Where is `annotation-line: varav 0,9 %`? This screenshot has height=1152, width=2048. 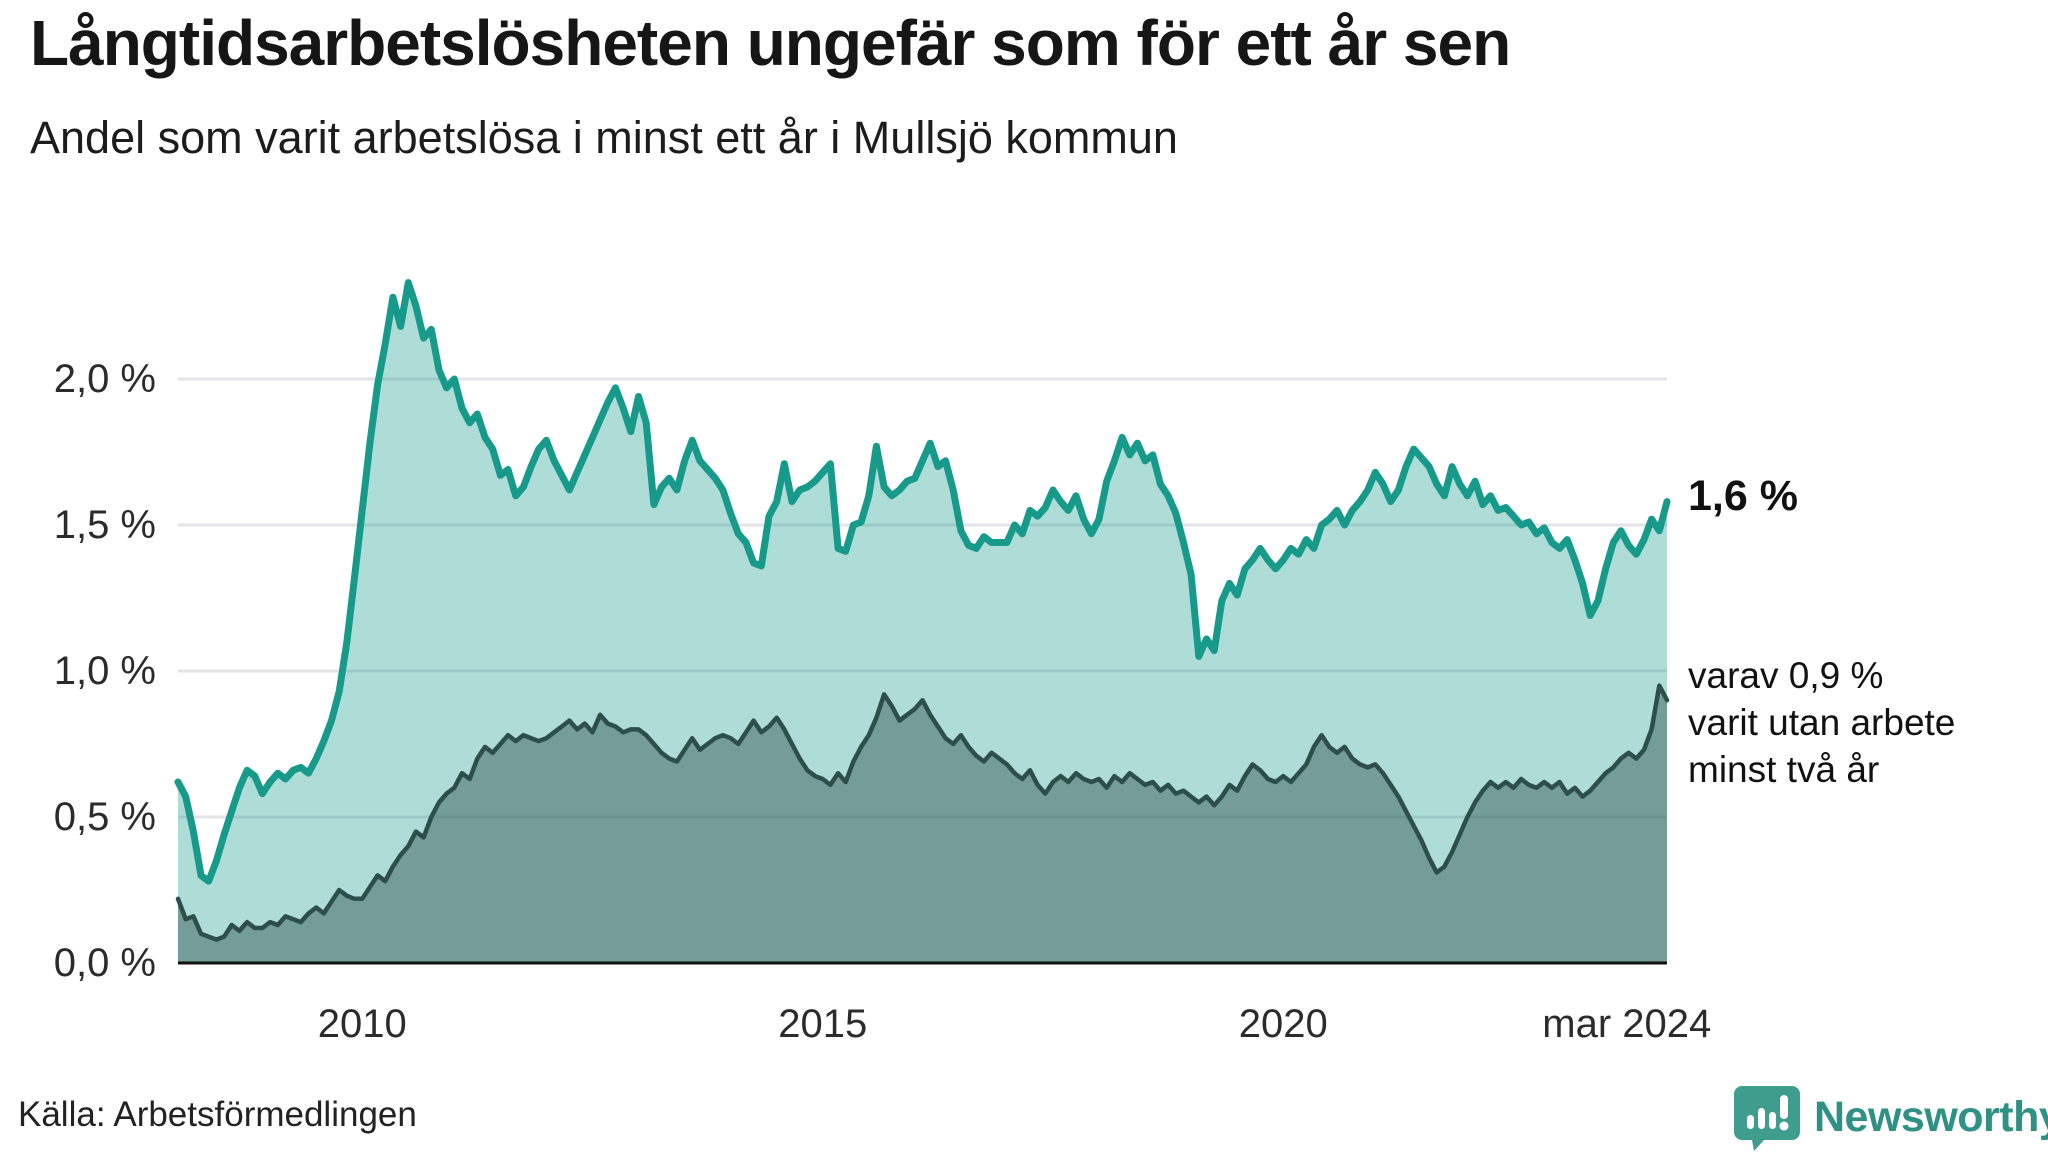 annotation-line: varav 0,9 % is located at coordinates (1786, 675).